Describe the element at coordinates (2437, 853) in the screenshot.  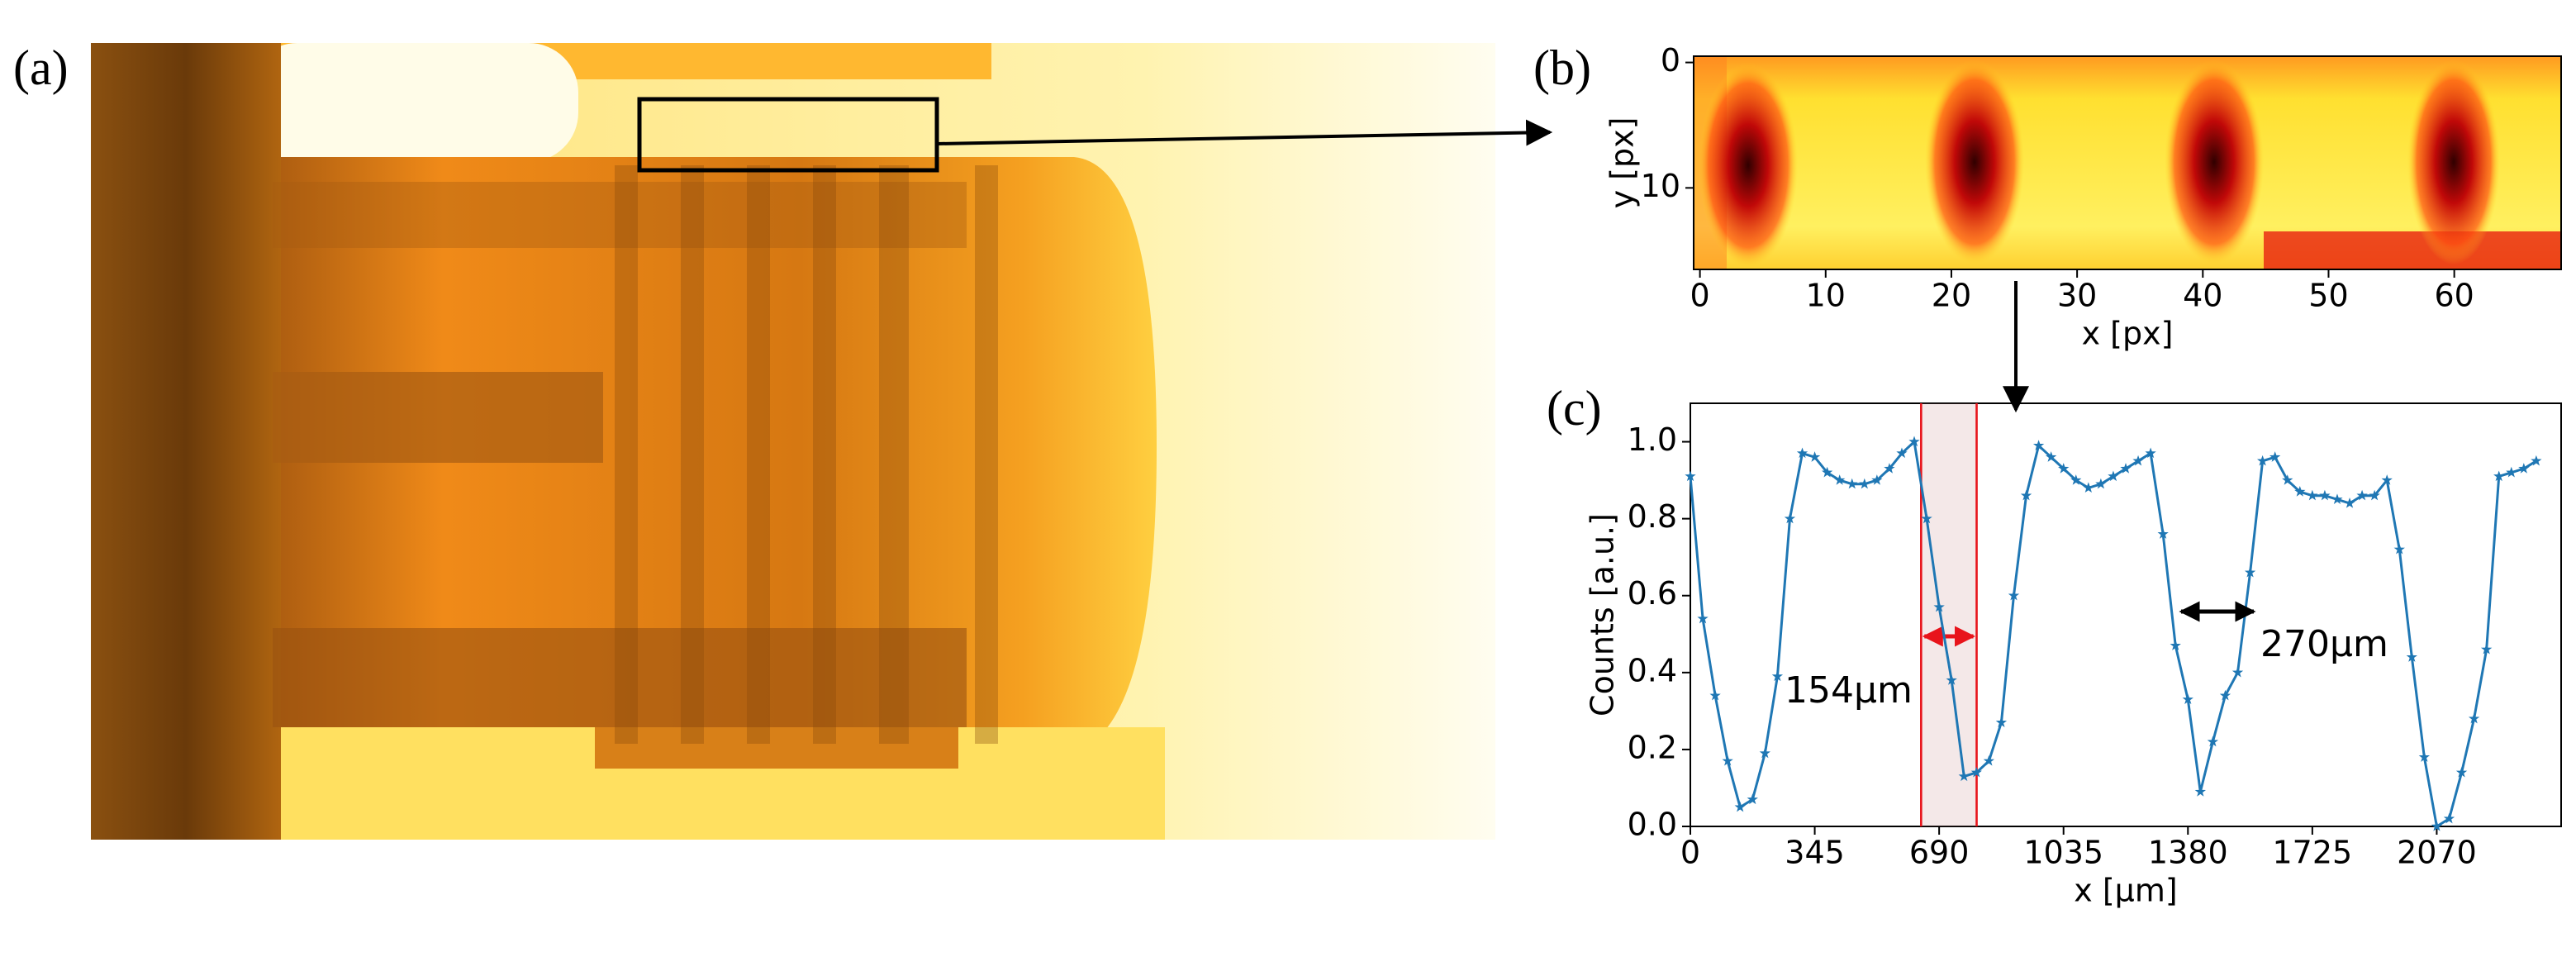
I see `x-tick-label: 2070` at that location.